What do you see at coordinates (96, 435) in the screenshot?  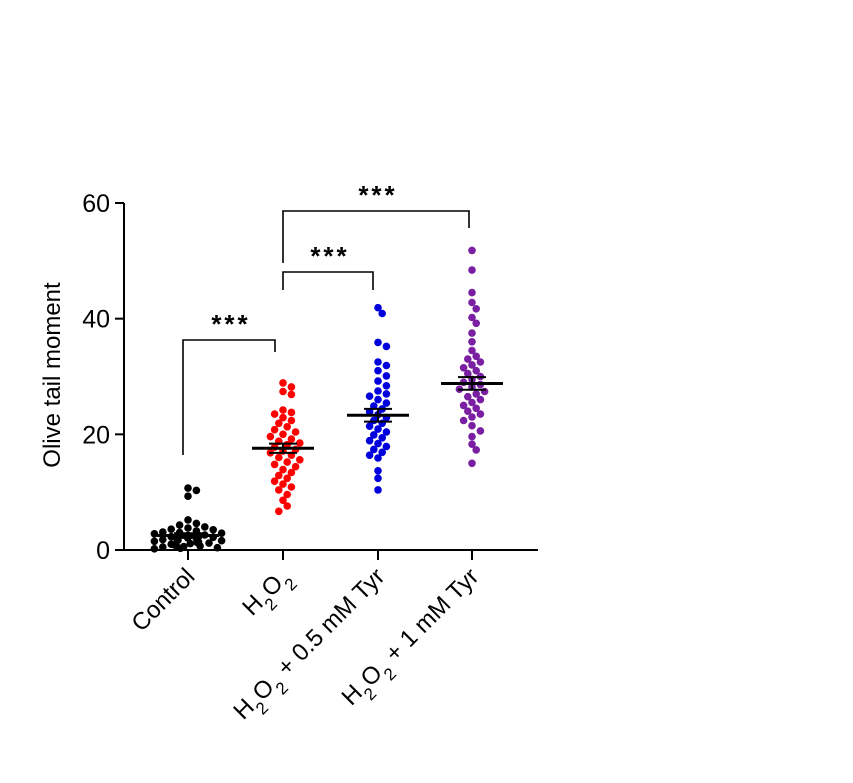 I see `y-tick-label: 20` at bounding box center [96, 435].